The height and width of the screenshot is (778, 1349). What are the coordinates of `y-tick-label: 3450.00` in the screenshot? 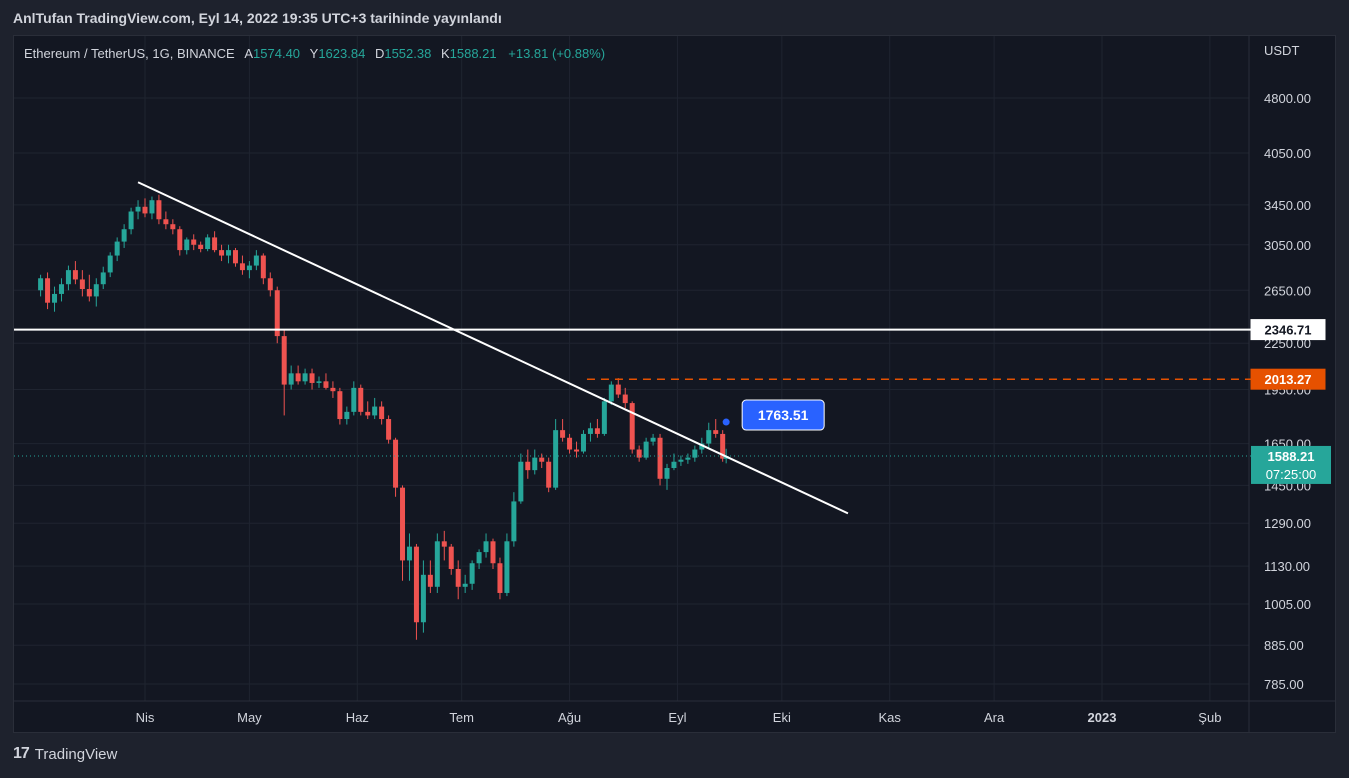 It's located at (1287, 205).